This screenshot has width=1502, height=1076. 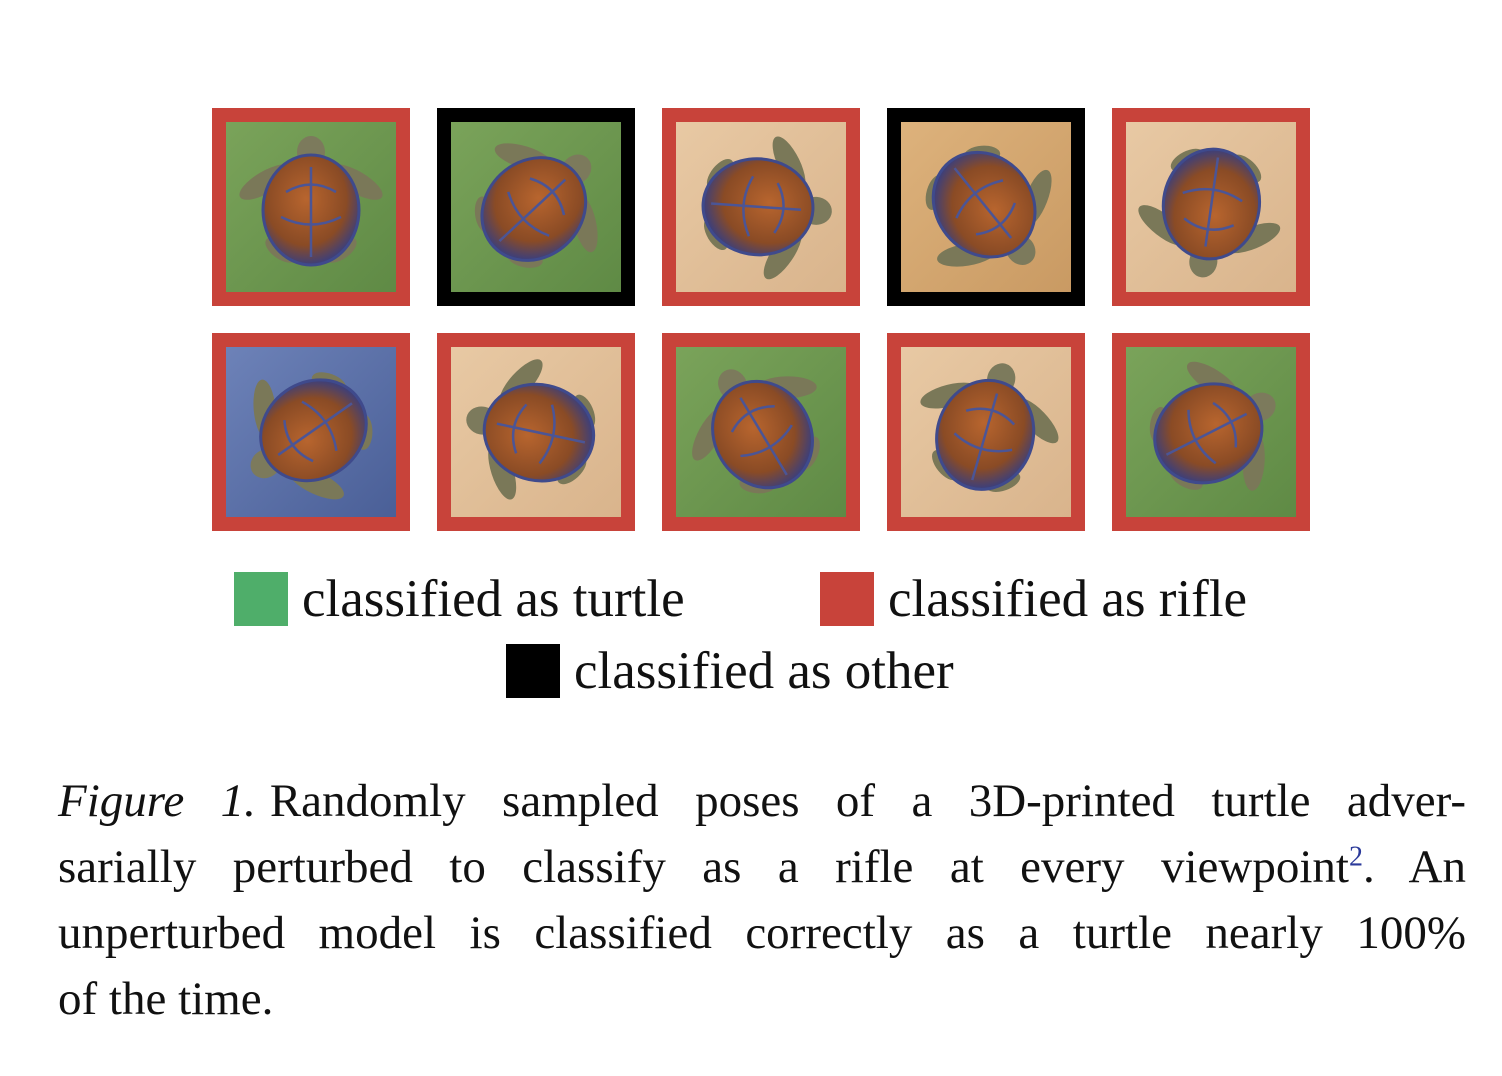 What do you see at coordinates (847, 599) in the screenshot?
I see `legend-swatch-rifle` at bounding box center [847, 599].